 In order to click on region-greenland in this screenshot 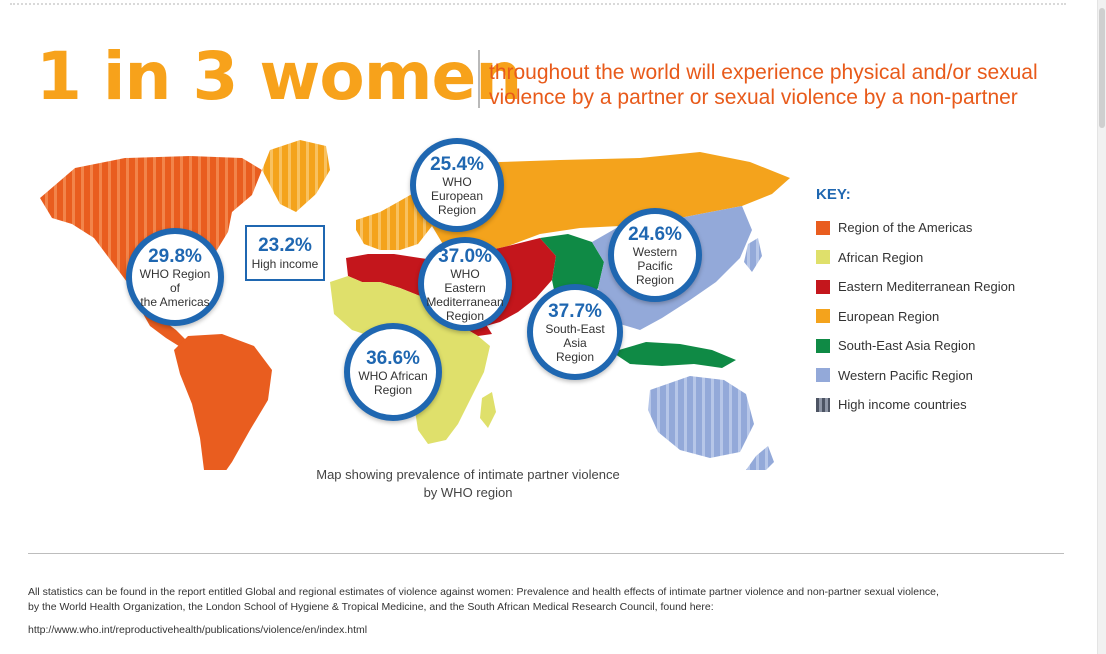, I will do `click(296, 176)`.